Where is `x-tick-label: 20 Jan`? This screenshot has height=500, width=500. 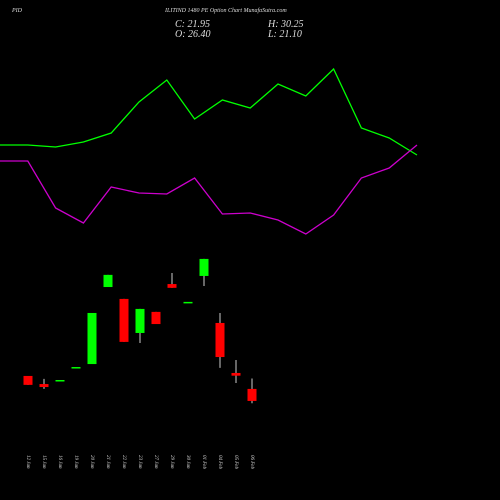
x-tick-label: 20 Jan is located at coordinates (91, 462).